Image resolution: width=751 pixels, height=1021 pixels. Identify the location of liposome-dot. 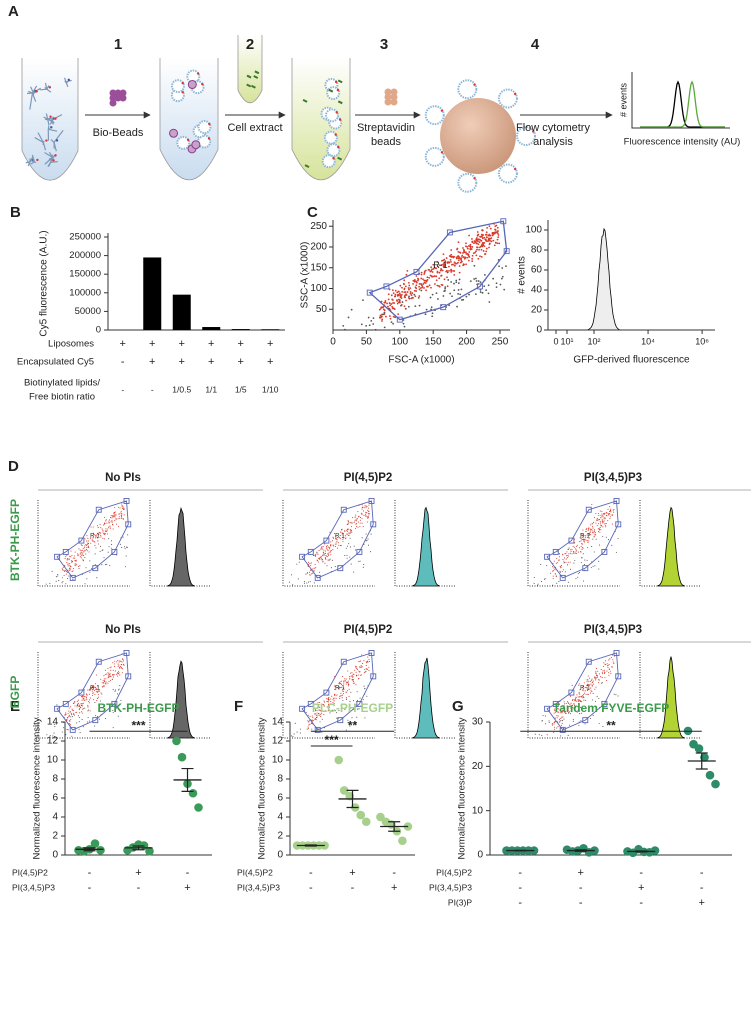
(442, 152).